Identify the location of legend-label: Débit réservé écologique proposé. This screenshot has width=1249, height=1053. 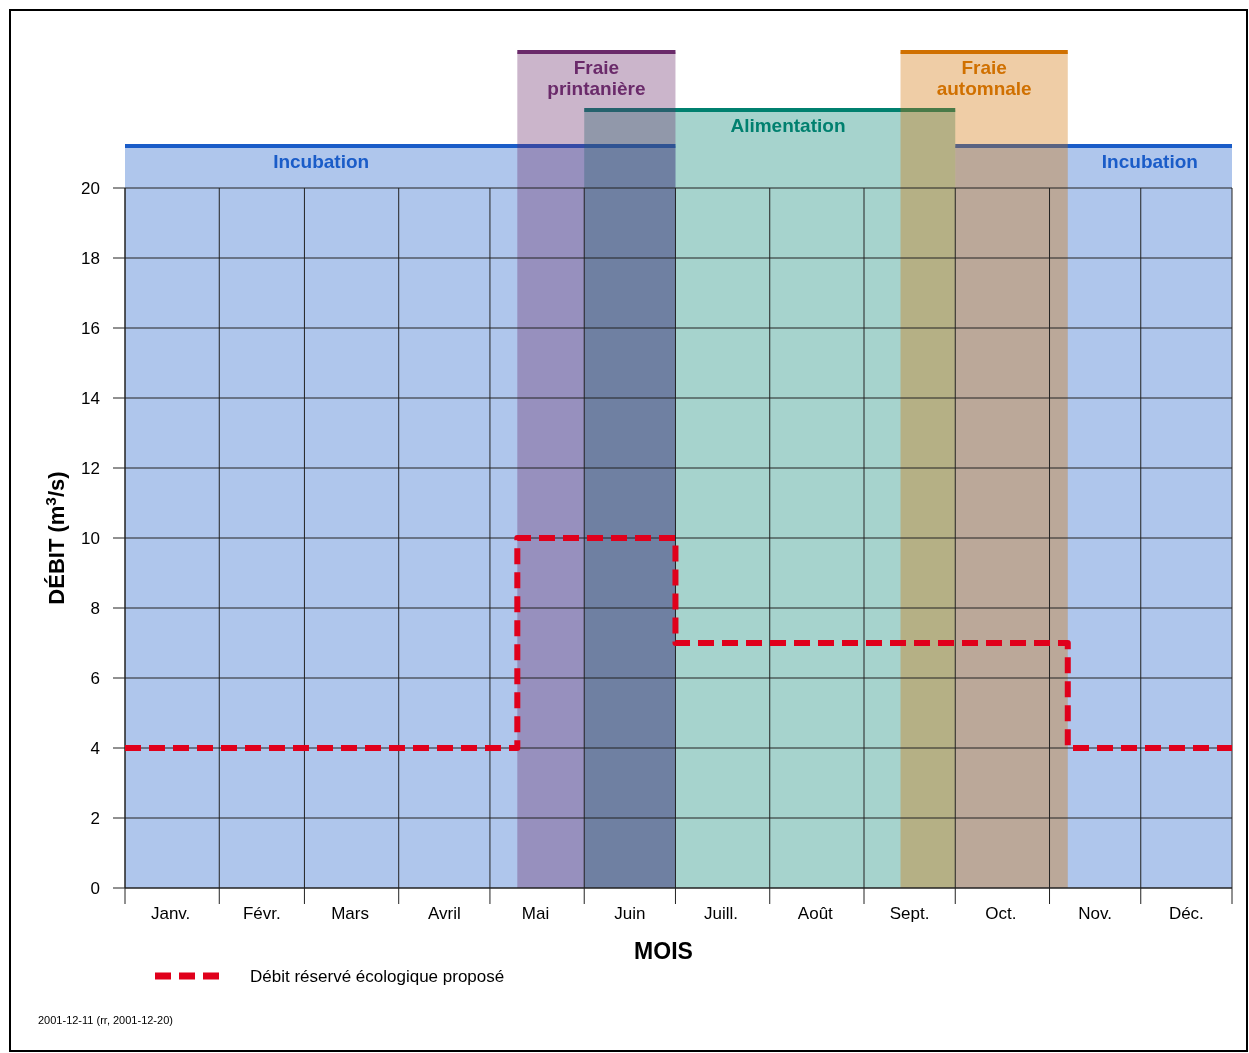
(377, 976).